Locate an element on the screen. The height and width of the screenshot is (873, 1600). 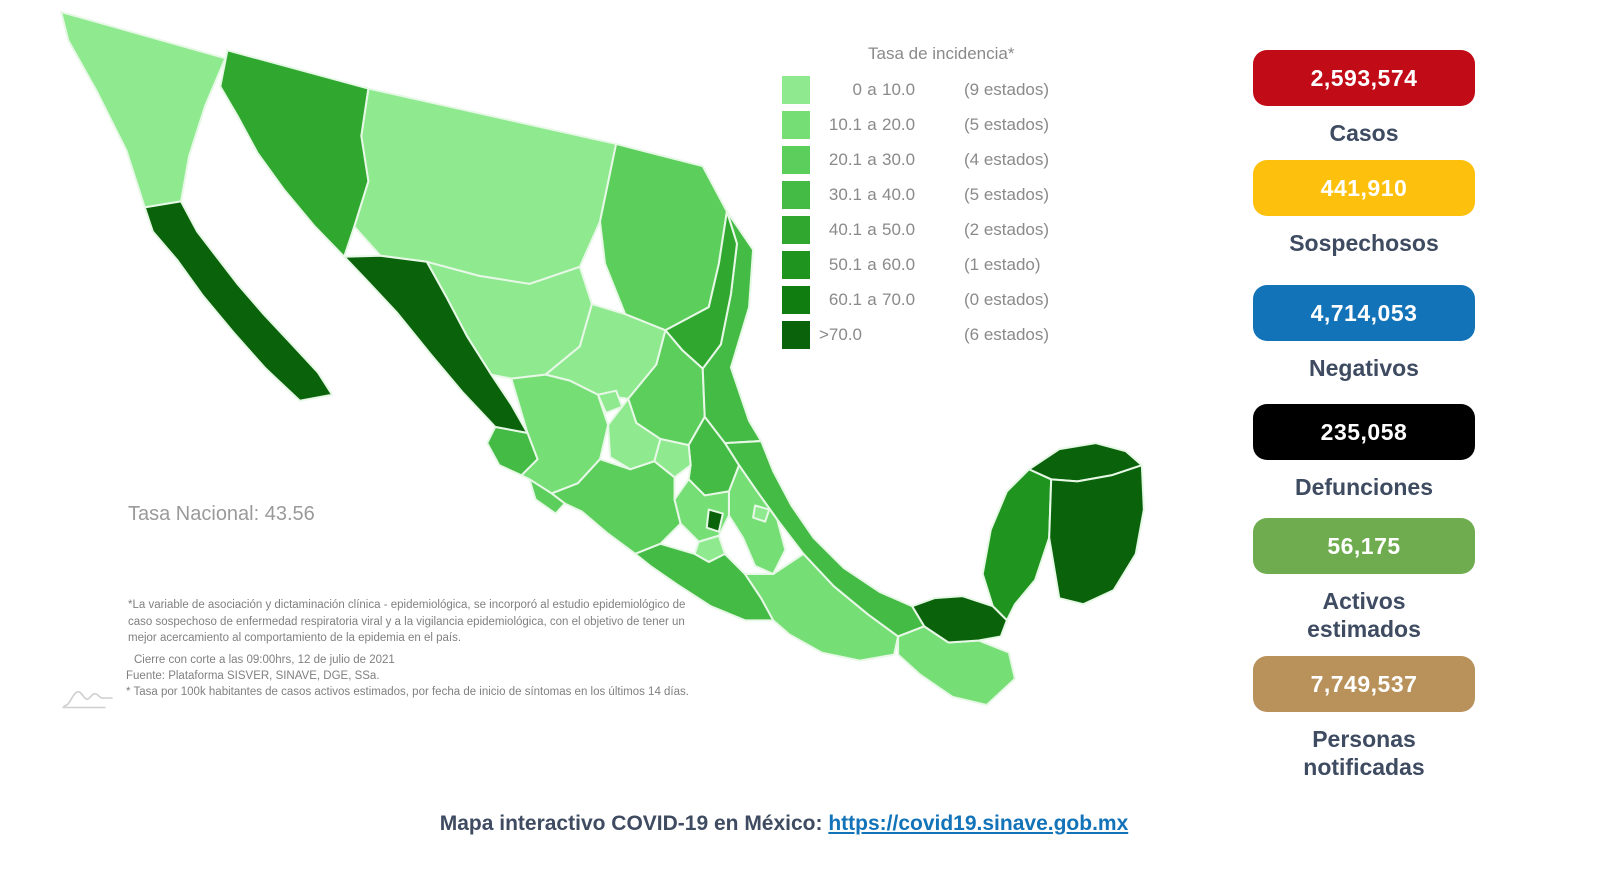
legend-count: (2 estados) is located at coordinates (1007, 229).